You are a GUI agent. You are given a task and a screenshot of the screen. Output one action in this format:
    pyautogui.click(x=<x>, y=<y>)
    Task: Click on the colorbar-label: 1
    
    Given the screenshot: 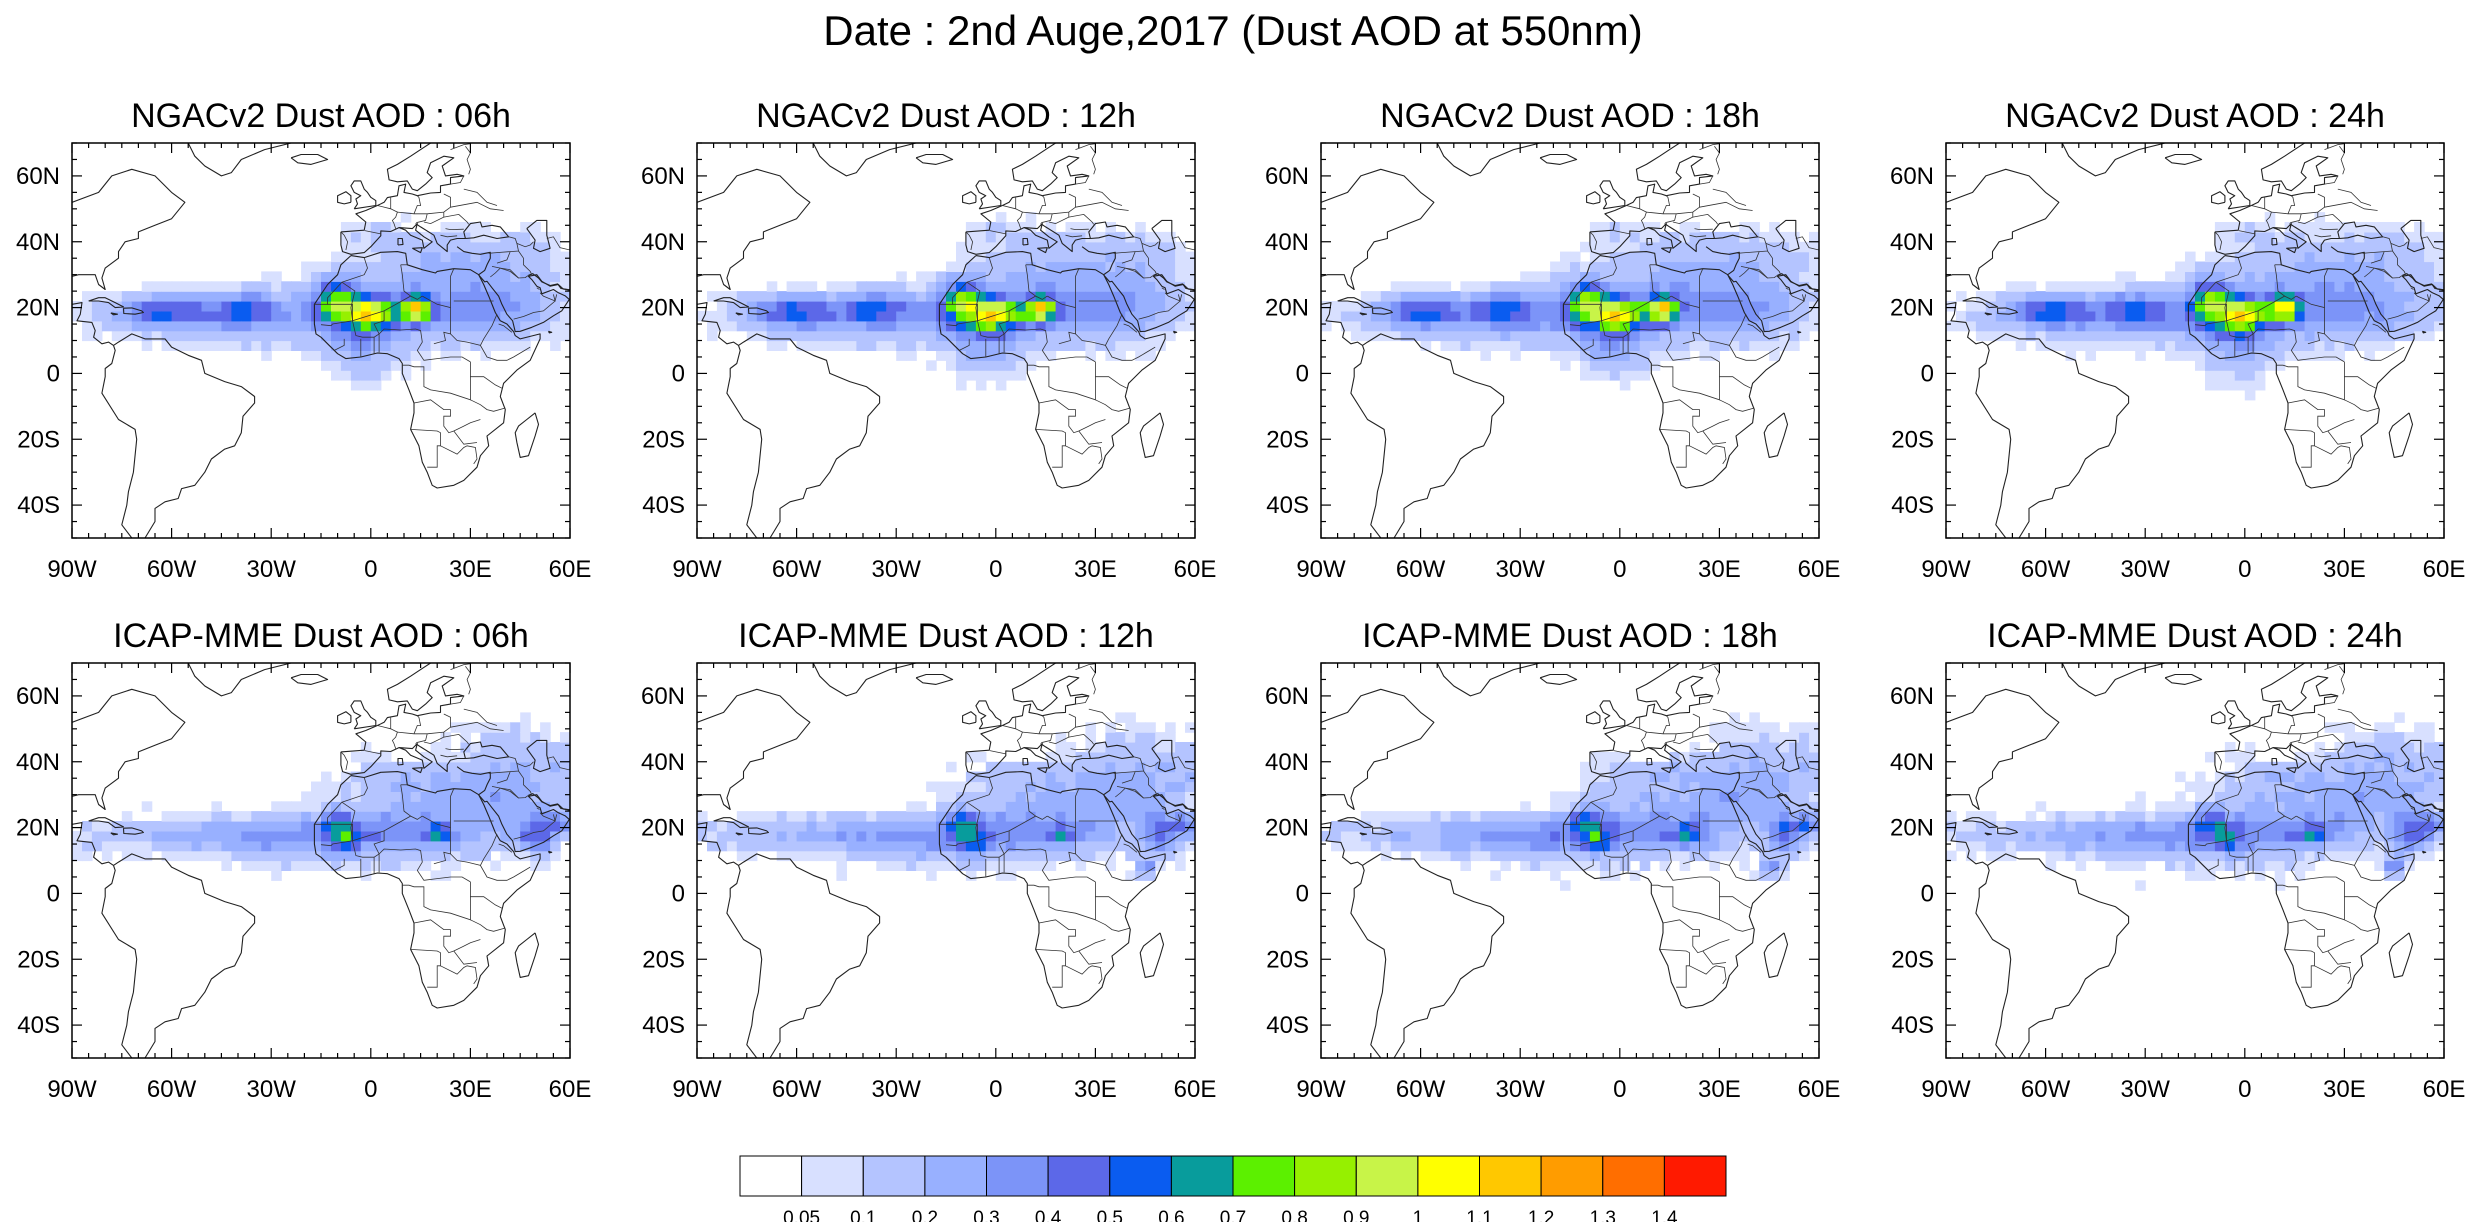 What is the action you would take?
    pyautogui.click(x=1418, y=1215)
    